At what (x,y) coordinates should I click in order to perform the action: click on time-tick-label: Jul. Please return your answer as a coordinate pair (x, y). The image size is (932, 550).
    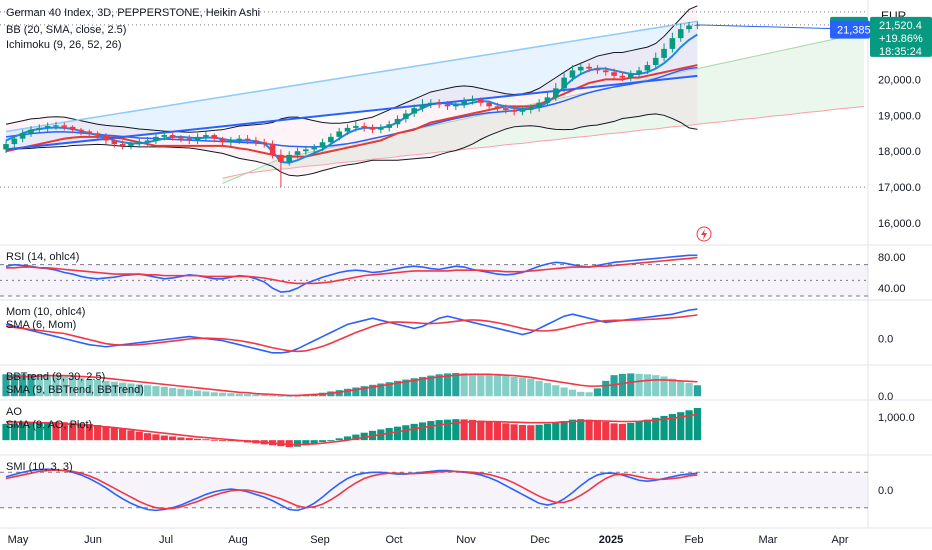
    Looking at the image, I should click on (166, 540).